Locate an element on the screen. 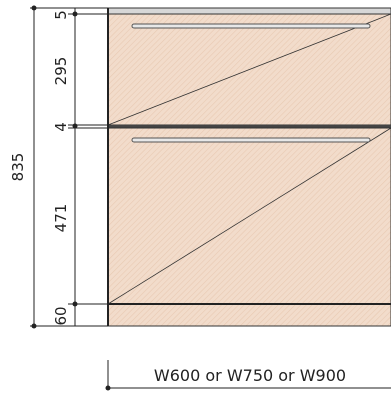 The image size is (391, 396). segment-label-drawer-gap: 4 is located at coordinates (61, 127).